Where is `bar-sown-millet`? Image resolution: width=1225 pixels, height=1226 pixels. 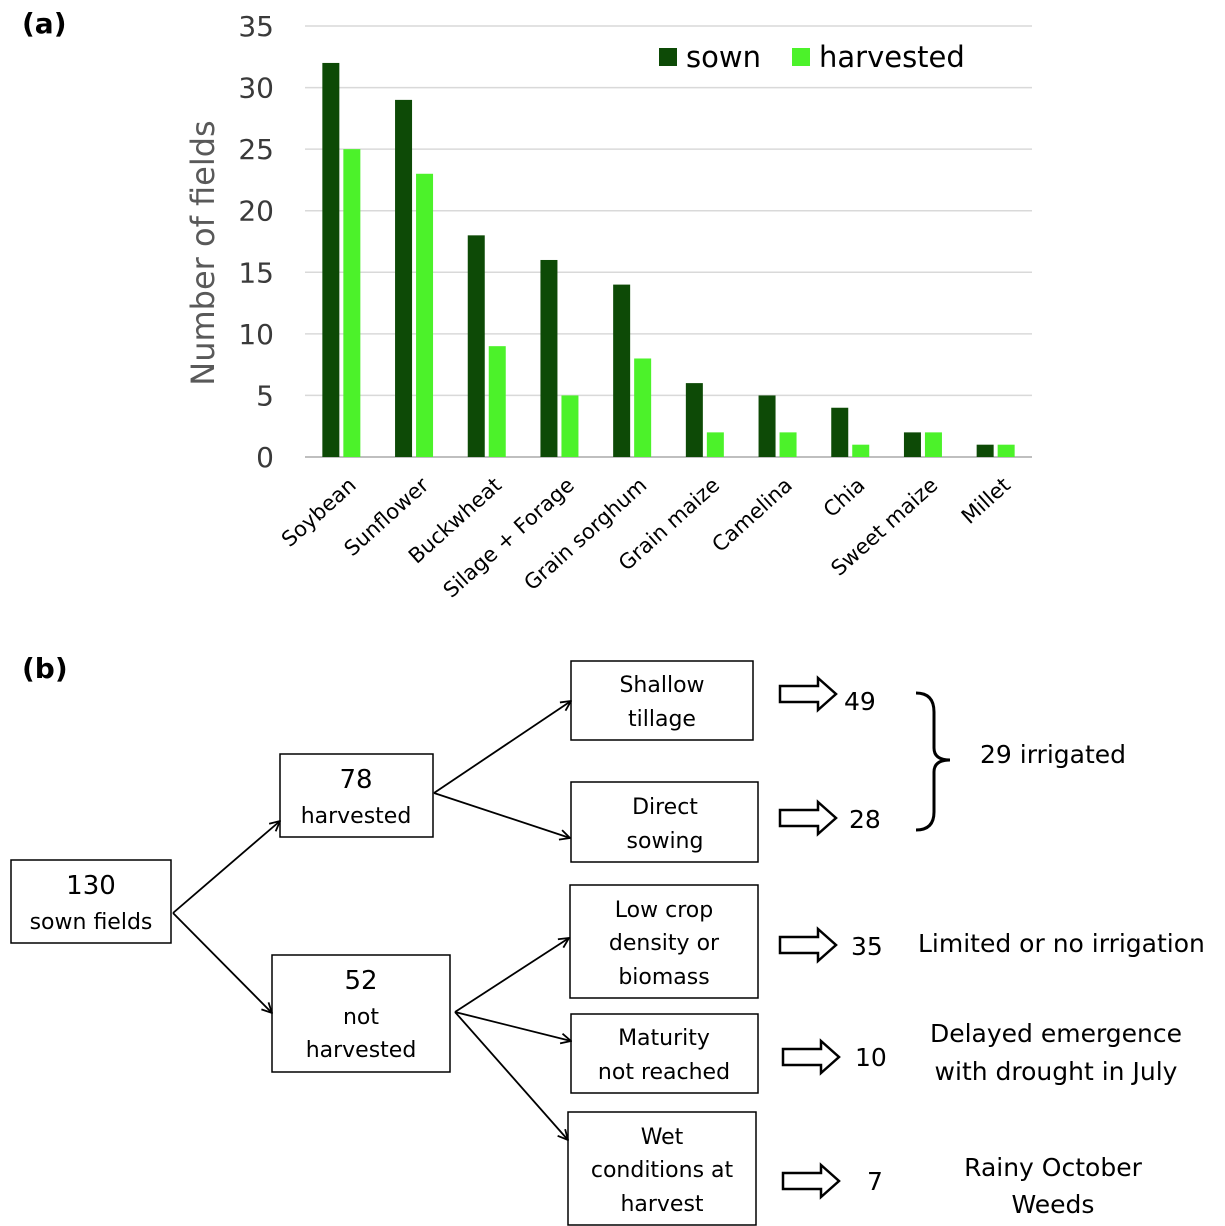 bar-sown-millet is located at coordinates (985, 450).